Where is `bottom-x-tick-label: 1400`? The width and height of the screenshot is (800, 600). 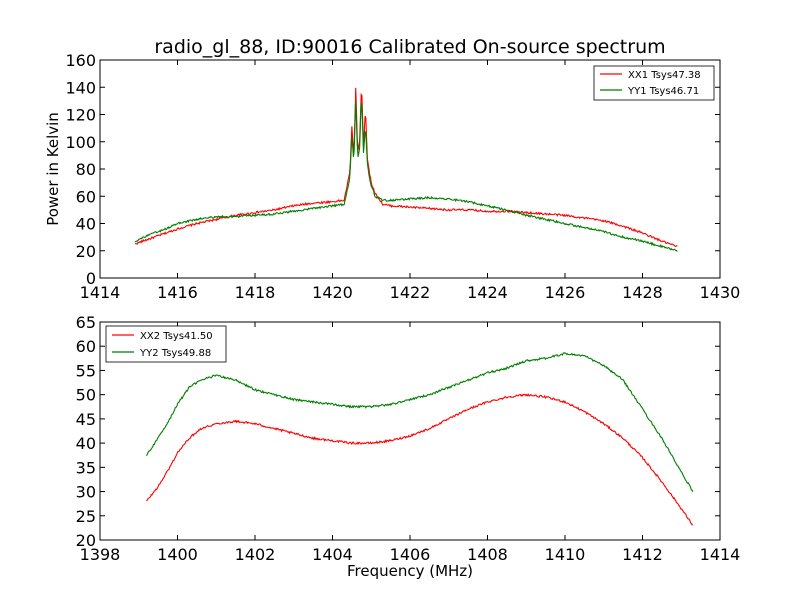 bottom-x-tick-label: 1400 is located at coordinates (177, 554).